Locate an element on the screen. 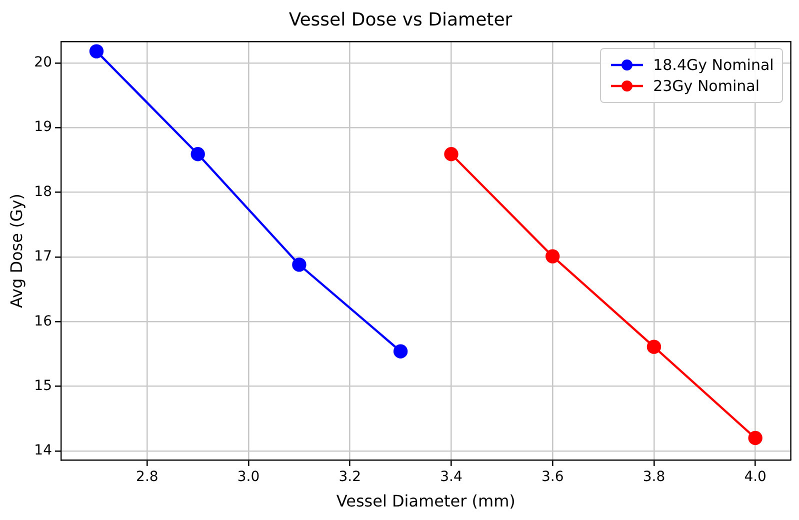  x-tick-label: 3.8 is located at coordinates (654, 477).